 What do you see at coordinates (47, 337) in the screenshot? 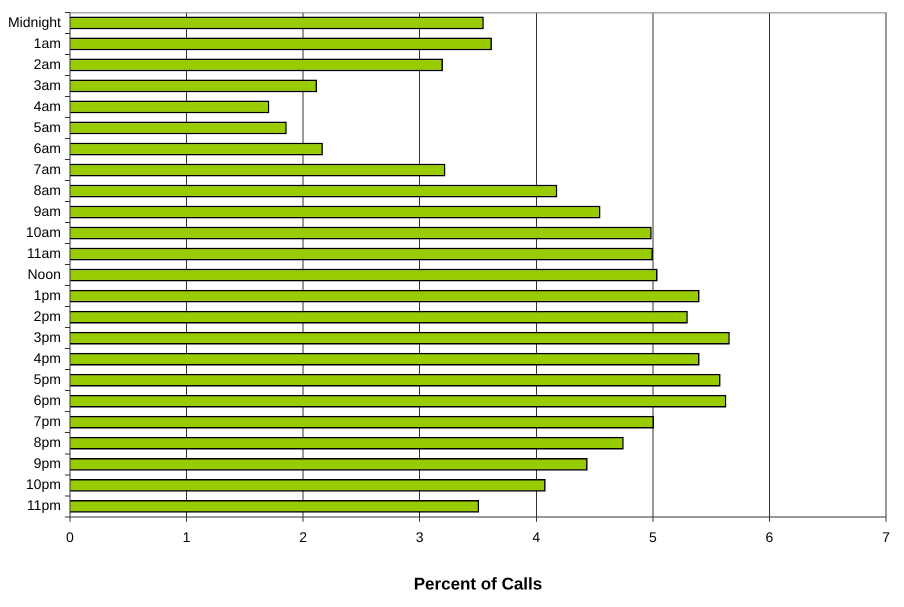
I see `y-tick-label: 3pm` at bounding box center [47, 337].